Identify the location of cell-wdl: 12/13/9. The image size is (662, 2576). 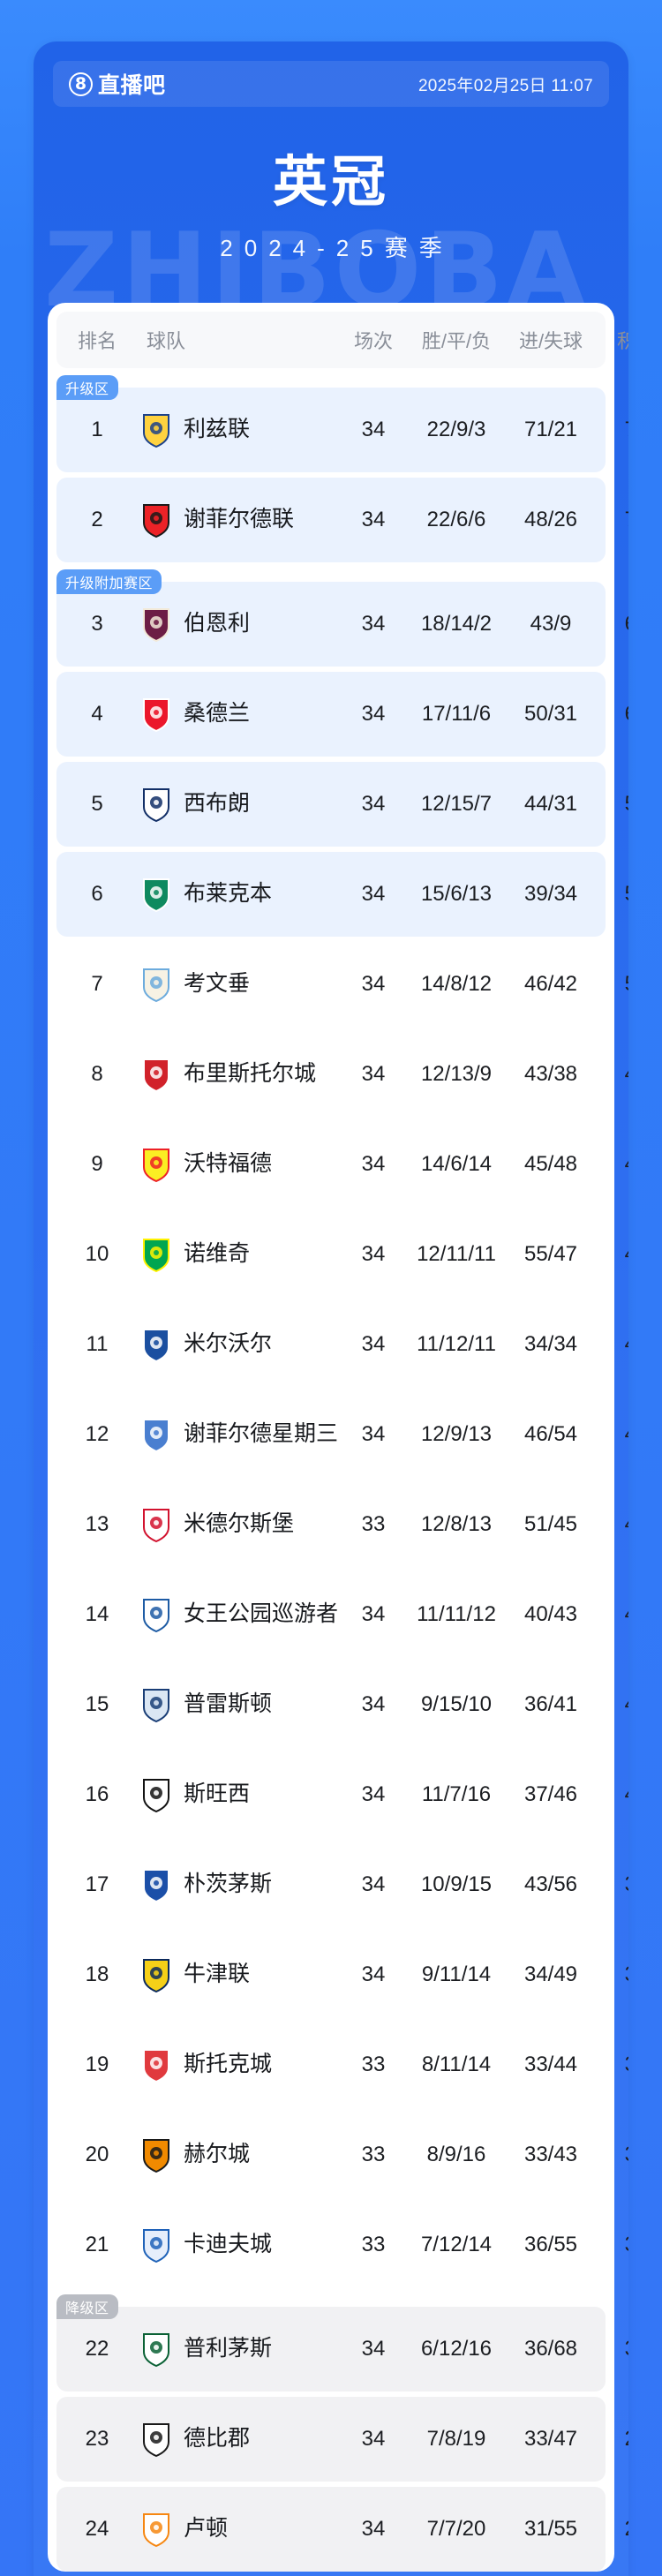
(456, 1074).